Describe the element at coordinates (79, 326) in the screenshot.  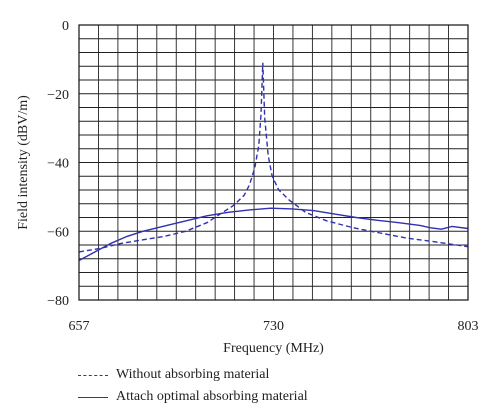
I see `x-tick-label: 657` at that location.